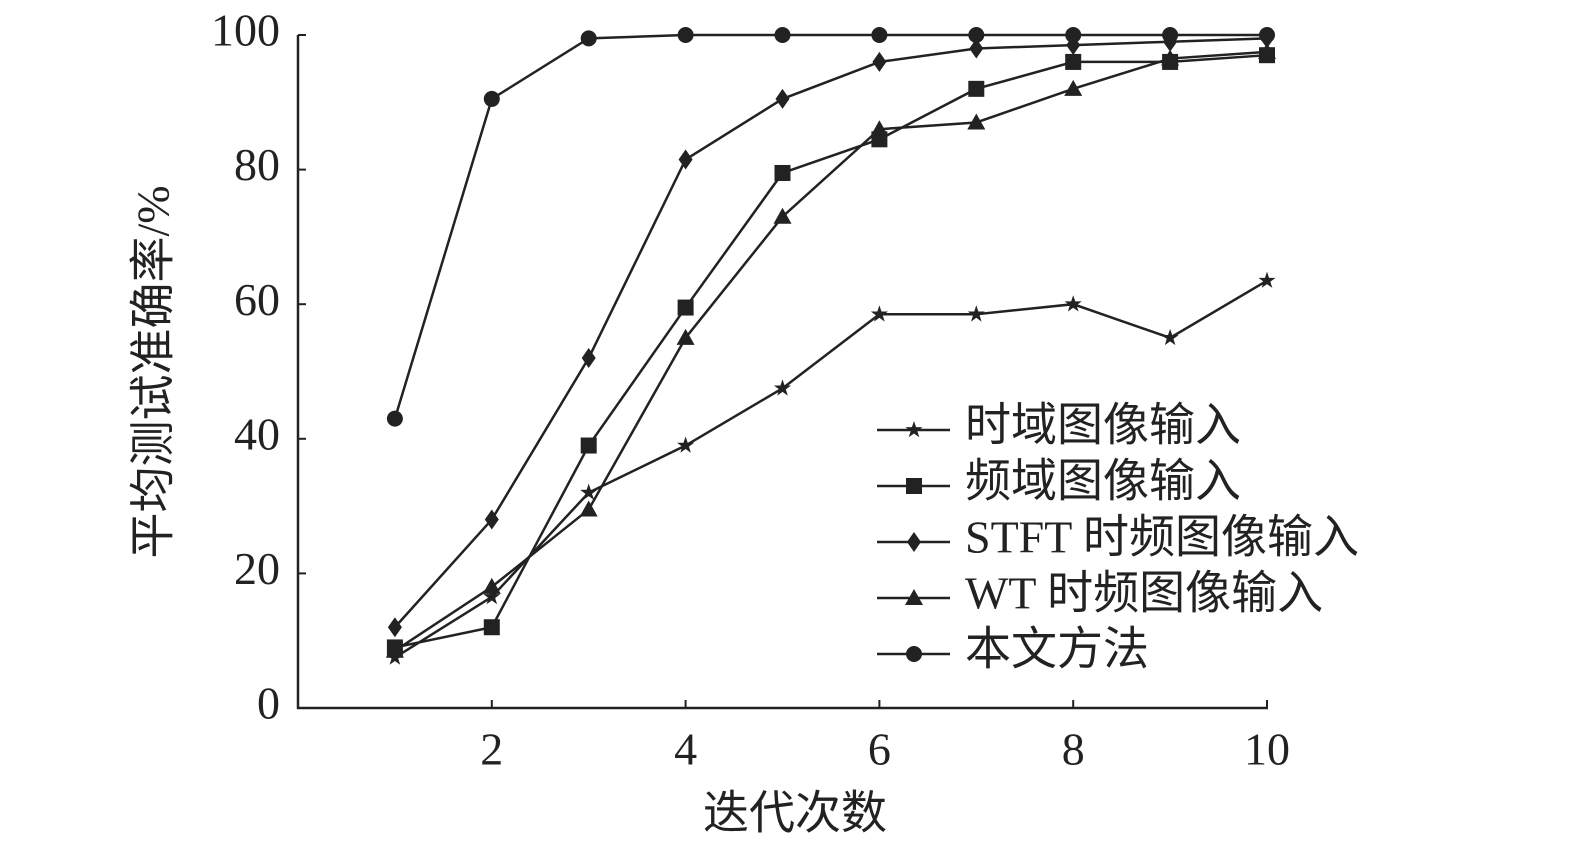 The height and width of the screenshot is (862, 1575). What do you see at coordinates (491, 749) in the screenshot?
I see `x-tick-label: 2` at bounding box center [491, 749].